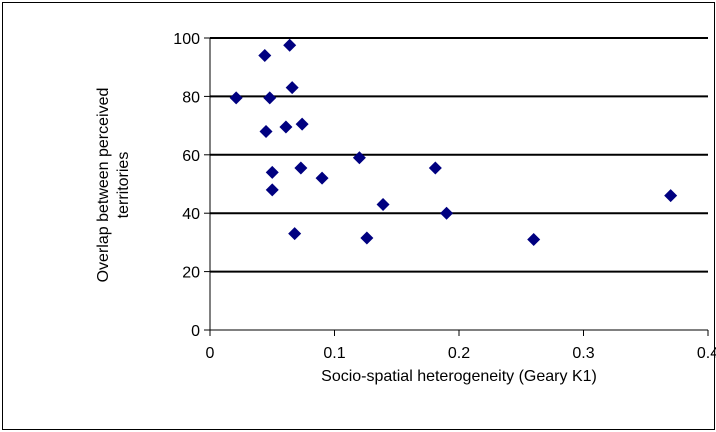 The height and width of the screenshot is (432, 716). I want to click on x-tick-label: 0.1, so click(334, 353).